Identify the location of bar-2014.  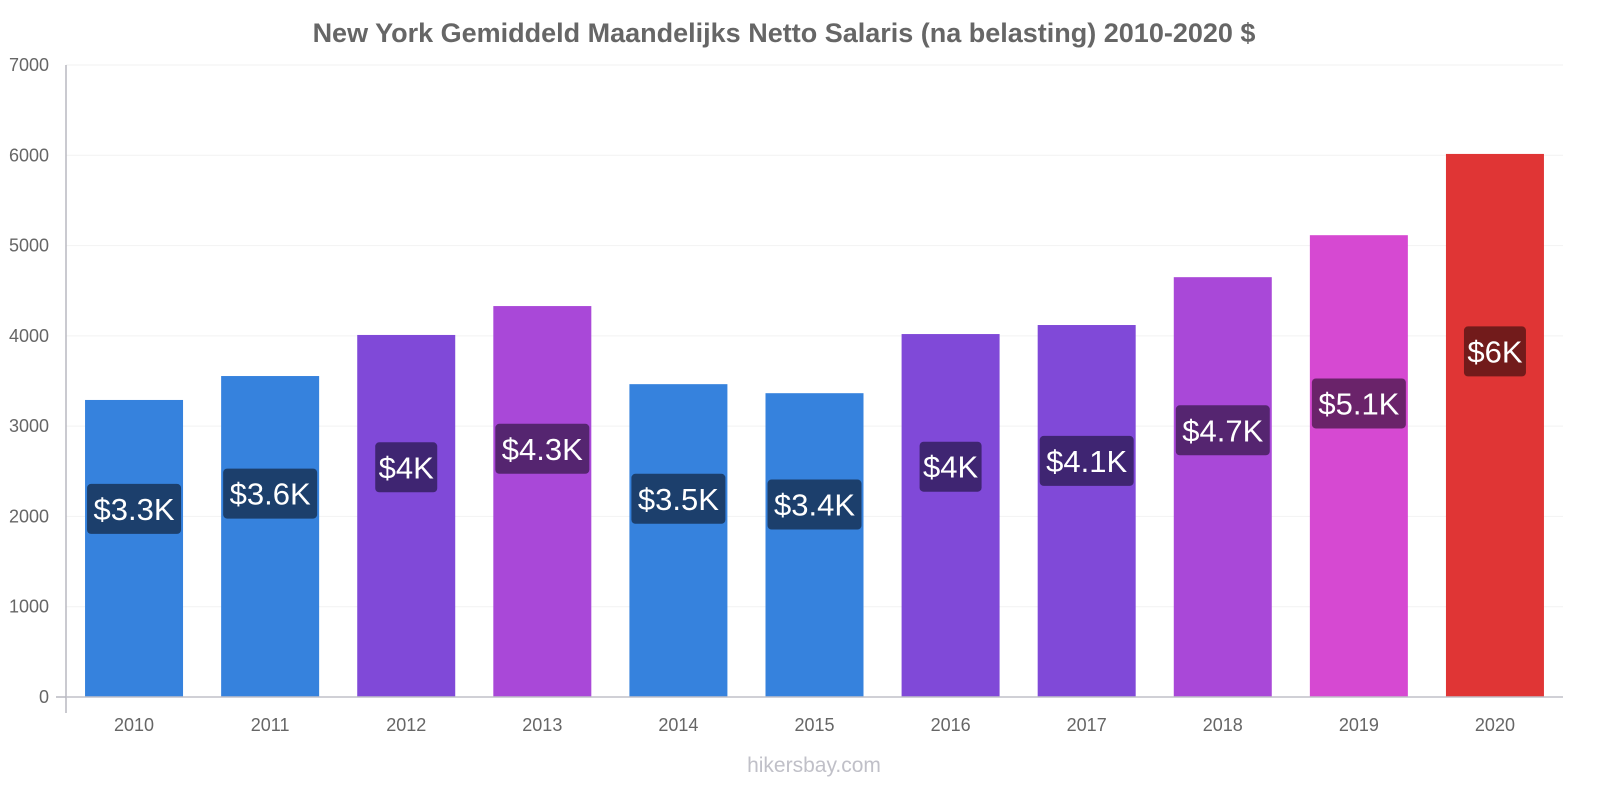
(678, 540).